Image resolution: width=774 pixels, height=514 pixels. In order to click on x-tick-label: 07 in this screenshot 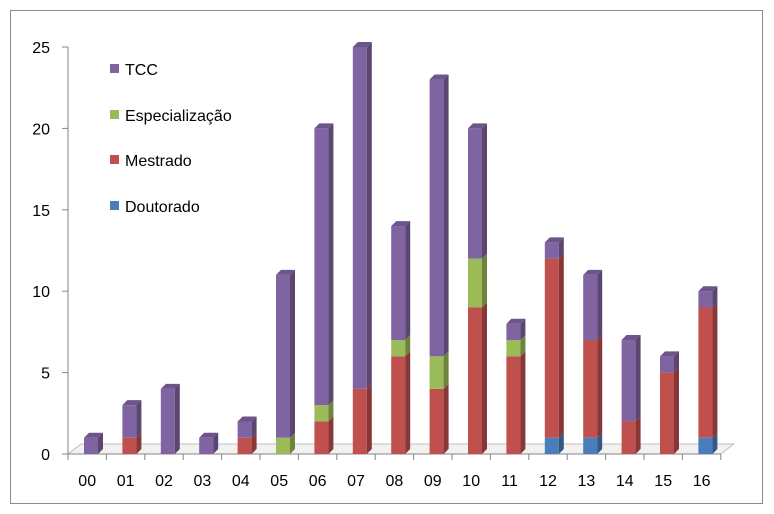, I will do `click(356, 481)`.